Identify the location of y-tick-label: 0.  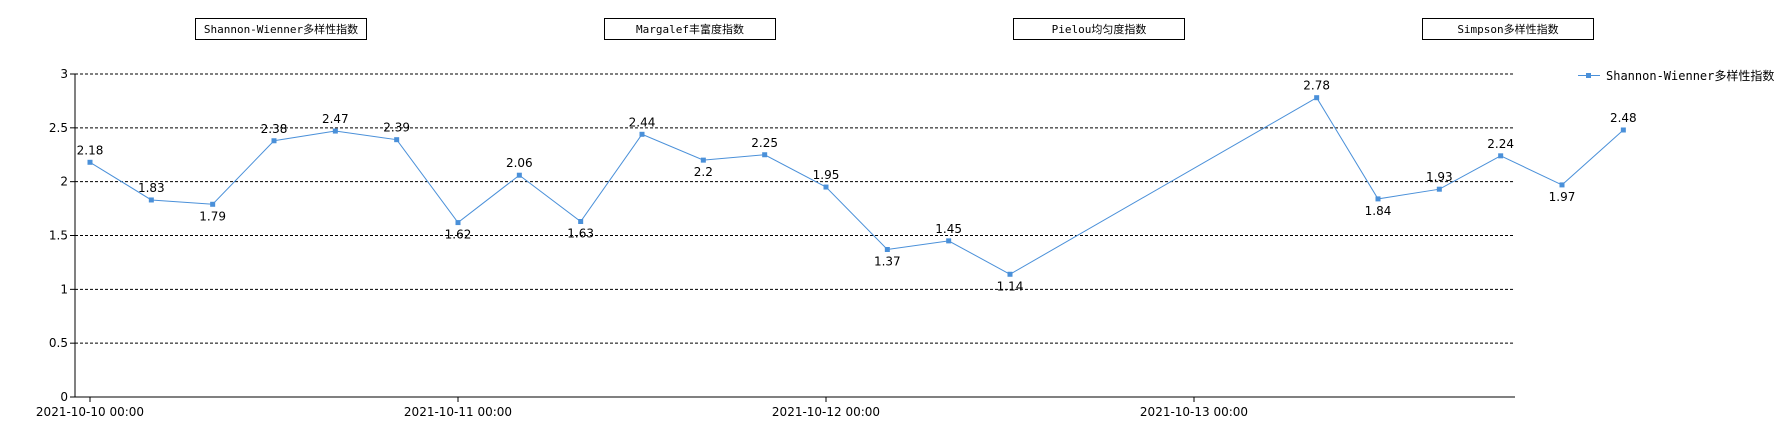
(64, 397).